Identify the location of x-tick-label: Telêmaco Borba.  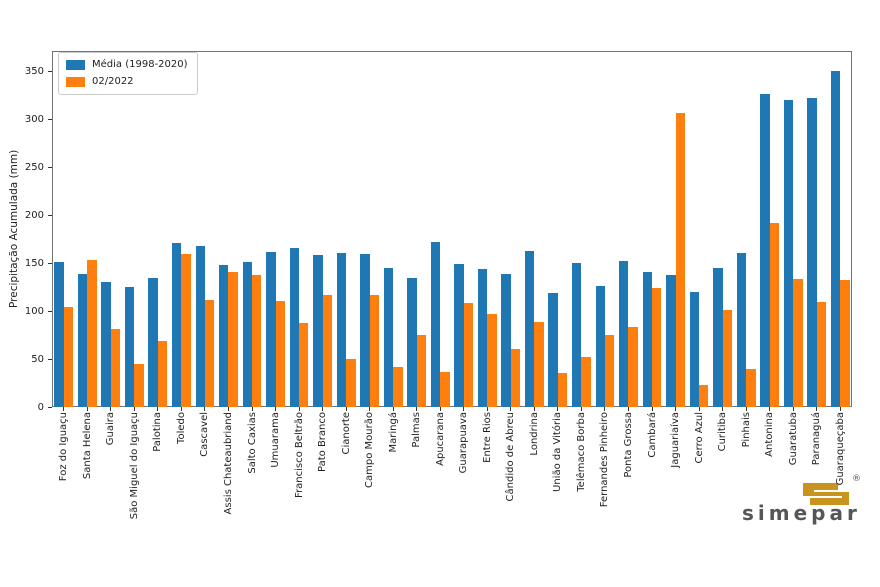
(581, 452).